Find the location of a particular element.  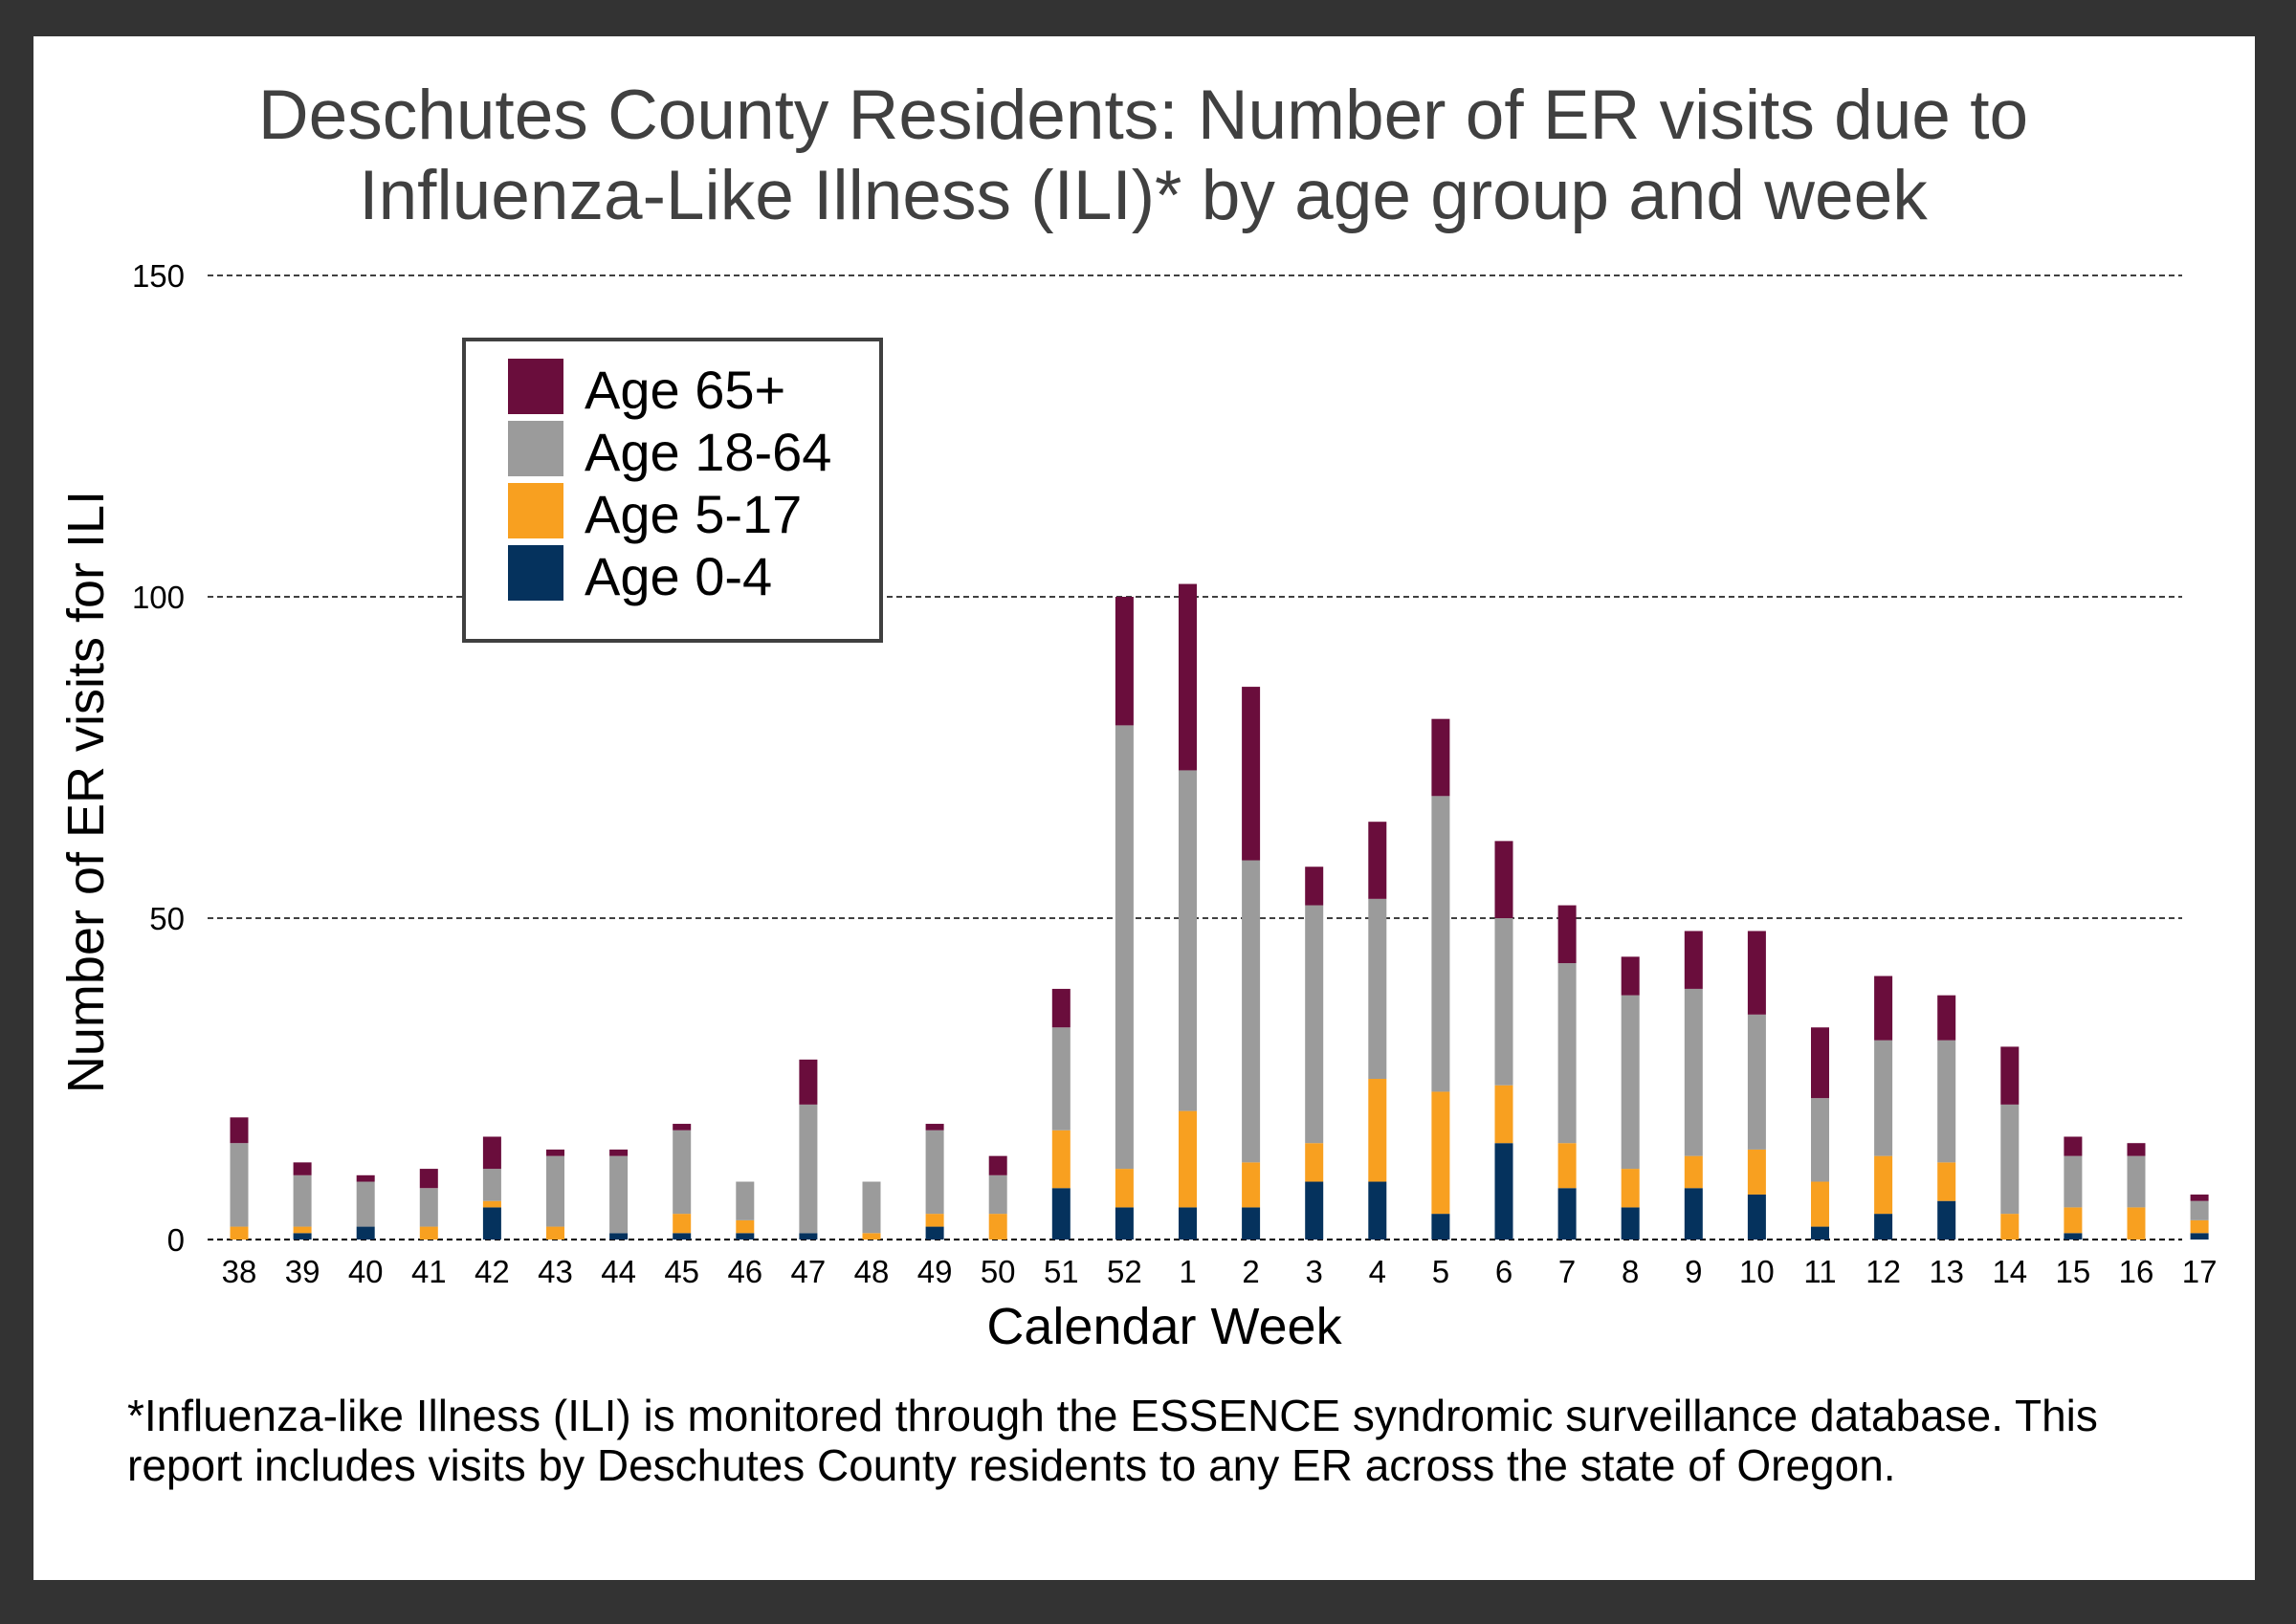

x-tick-label: 9 is located at coordinates (1693, 1272).